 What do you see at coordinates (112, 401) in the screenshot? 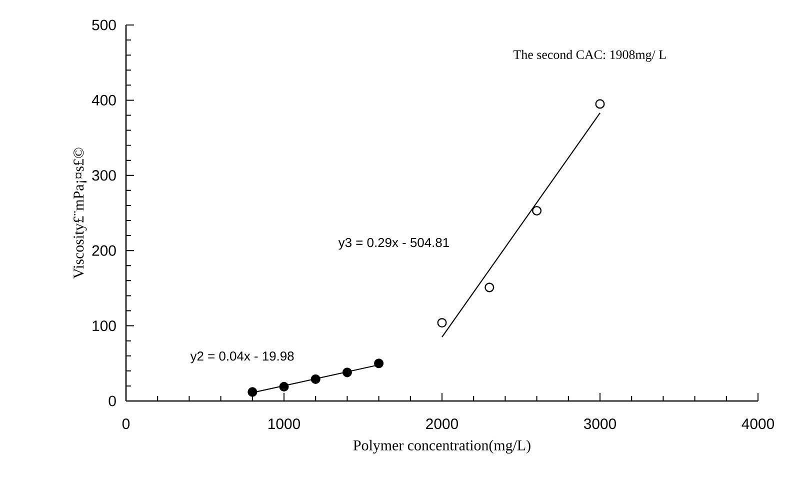
I see `y-tick-label: 0` at bounding box center [112, 401].